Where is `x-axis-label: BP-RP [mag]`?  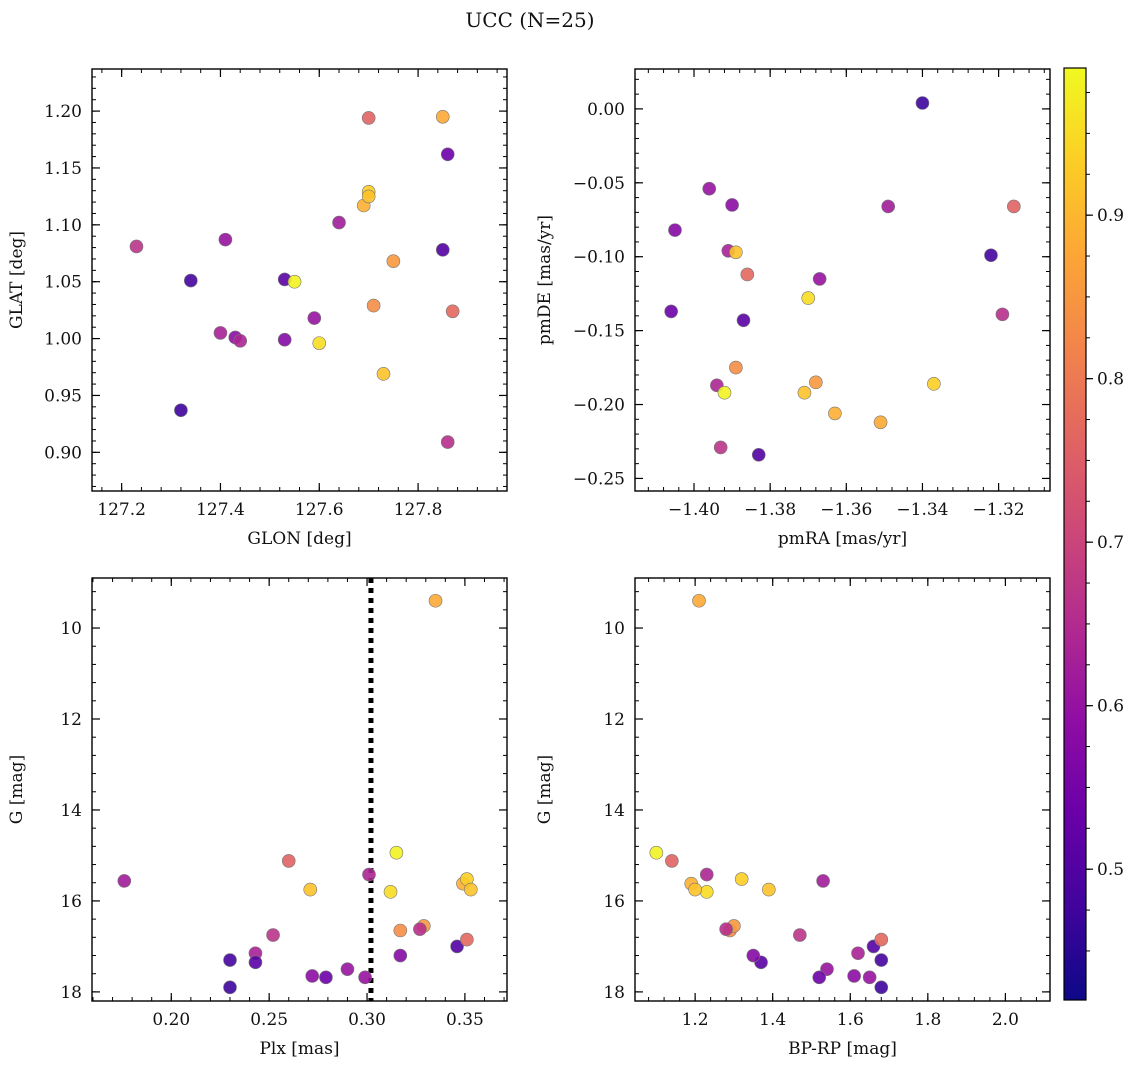
x-axis-label: BP-RP [mag] is located at coordinates (842, 1049).